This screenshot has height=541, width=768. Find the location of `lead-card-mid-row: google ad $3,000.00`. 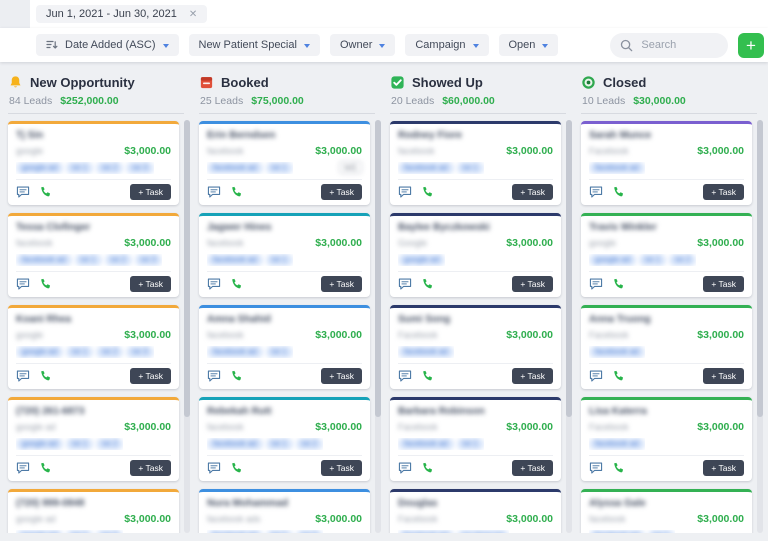

lead-card-mid-row: google ad $3,000.00 is located at coordinates (93, 519).